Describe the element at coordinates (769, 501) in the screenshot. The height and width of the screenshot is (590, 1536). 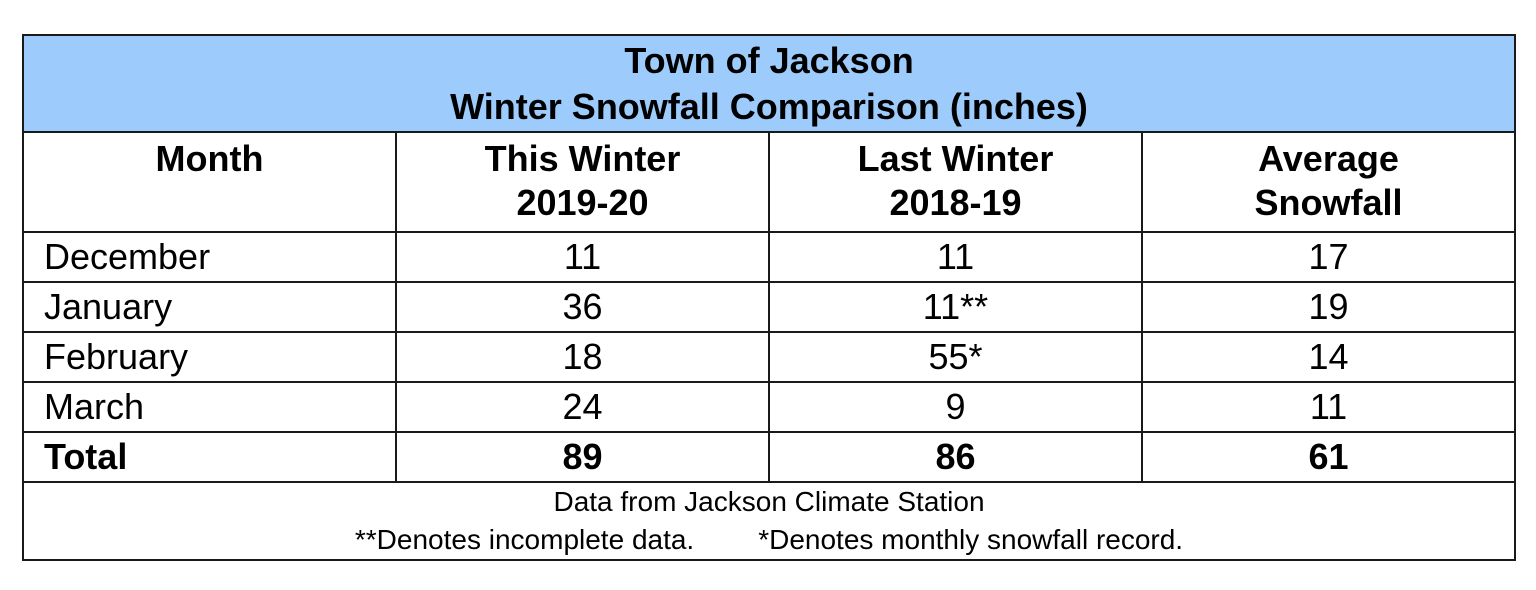
I see `data-source-note: Data from Jackson Climate Station` at that location.